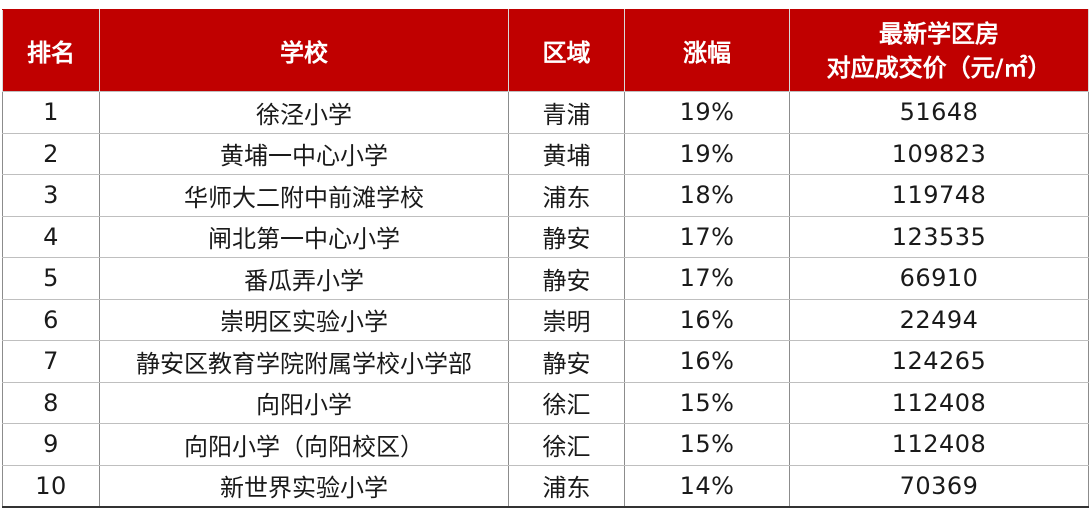 This screenshot has width=1092, height=508. Describe the element at coordinates (939, 195) in the screenshot. I see `cell-price: 119748` at that location.